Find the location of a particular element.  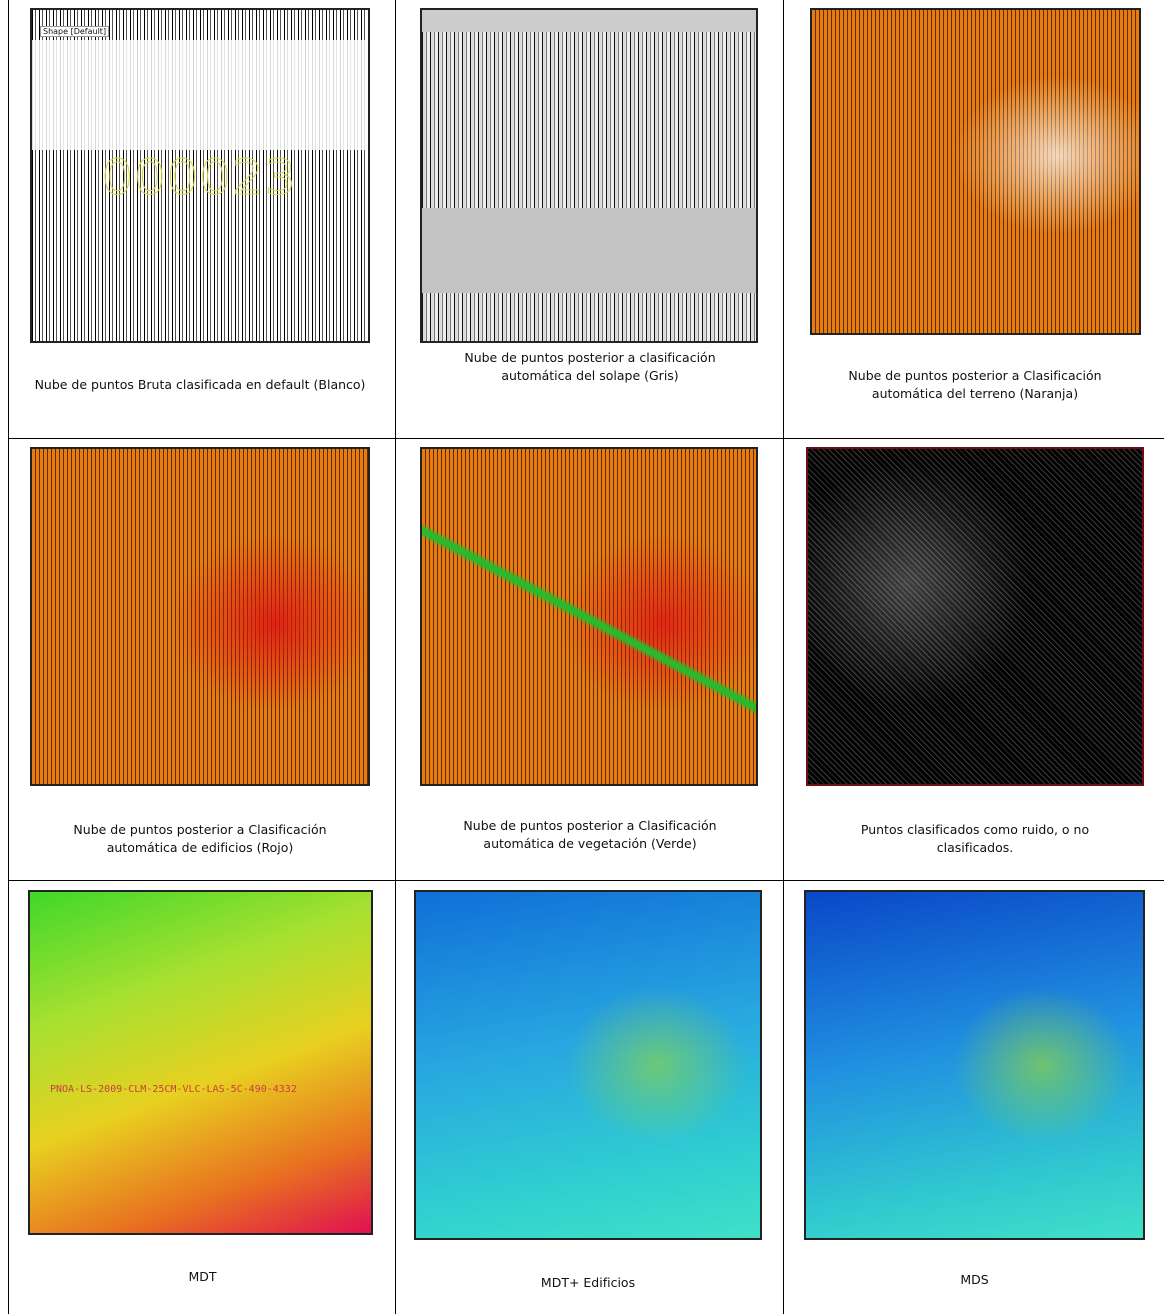

point-cloud-image: Shape [Default] 000023 is located at coordinates (200, 175).